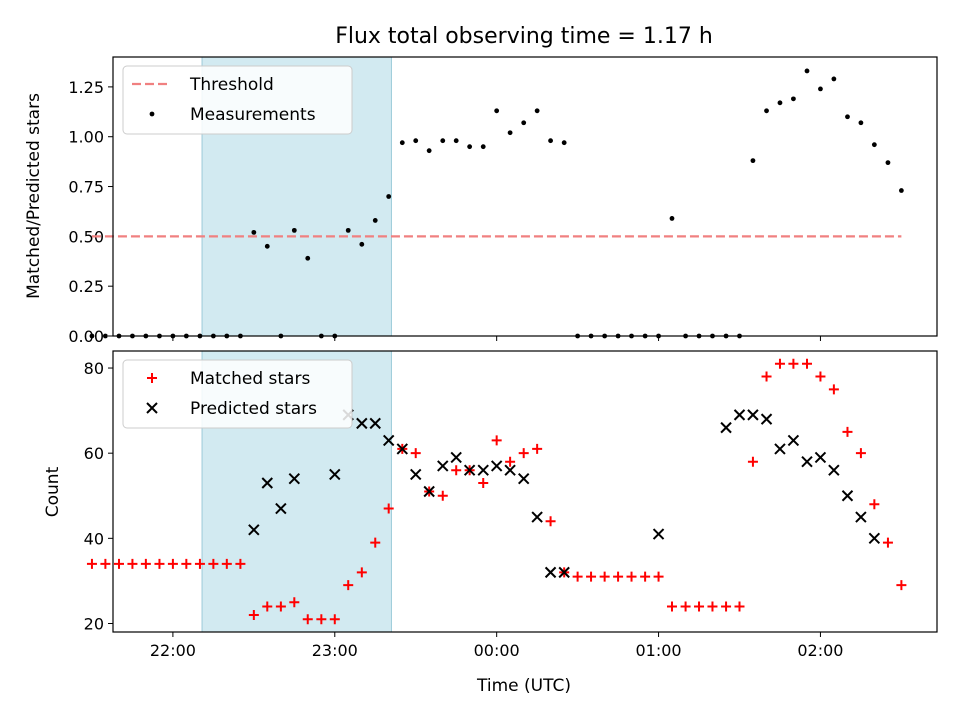 The height and width of the screenshot is (720, 960). I want to click on top-y-tick-label-2: 0.50, so click(86, 236).